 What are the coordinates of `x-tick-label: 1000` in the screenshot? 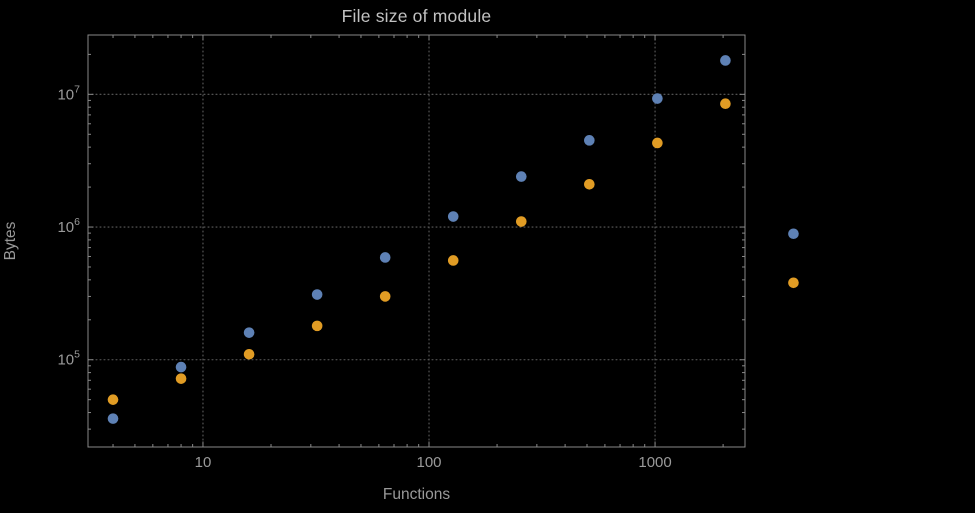 It's located at (654, 462).